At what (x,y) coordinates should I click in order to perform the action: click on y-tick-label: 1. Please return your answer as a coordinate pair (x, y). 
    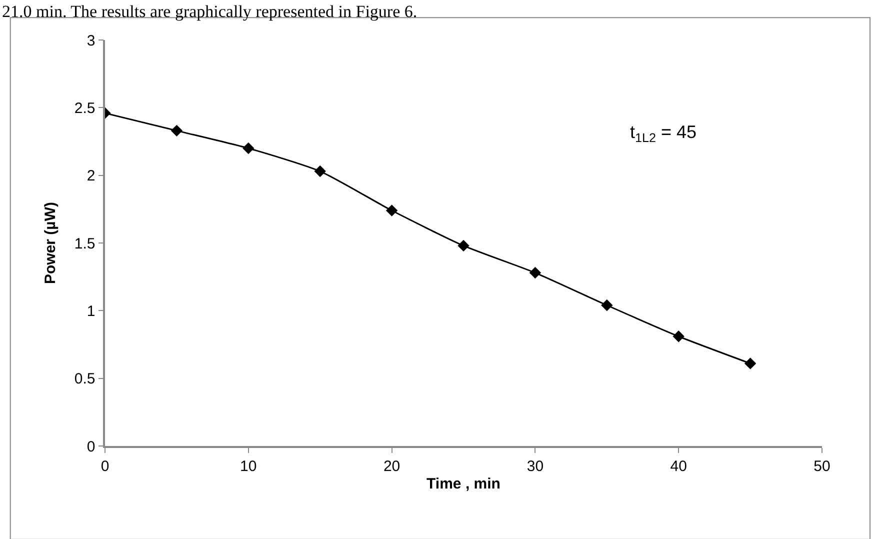
    Looking at the image, I should click on (91, 311).